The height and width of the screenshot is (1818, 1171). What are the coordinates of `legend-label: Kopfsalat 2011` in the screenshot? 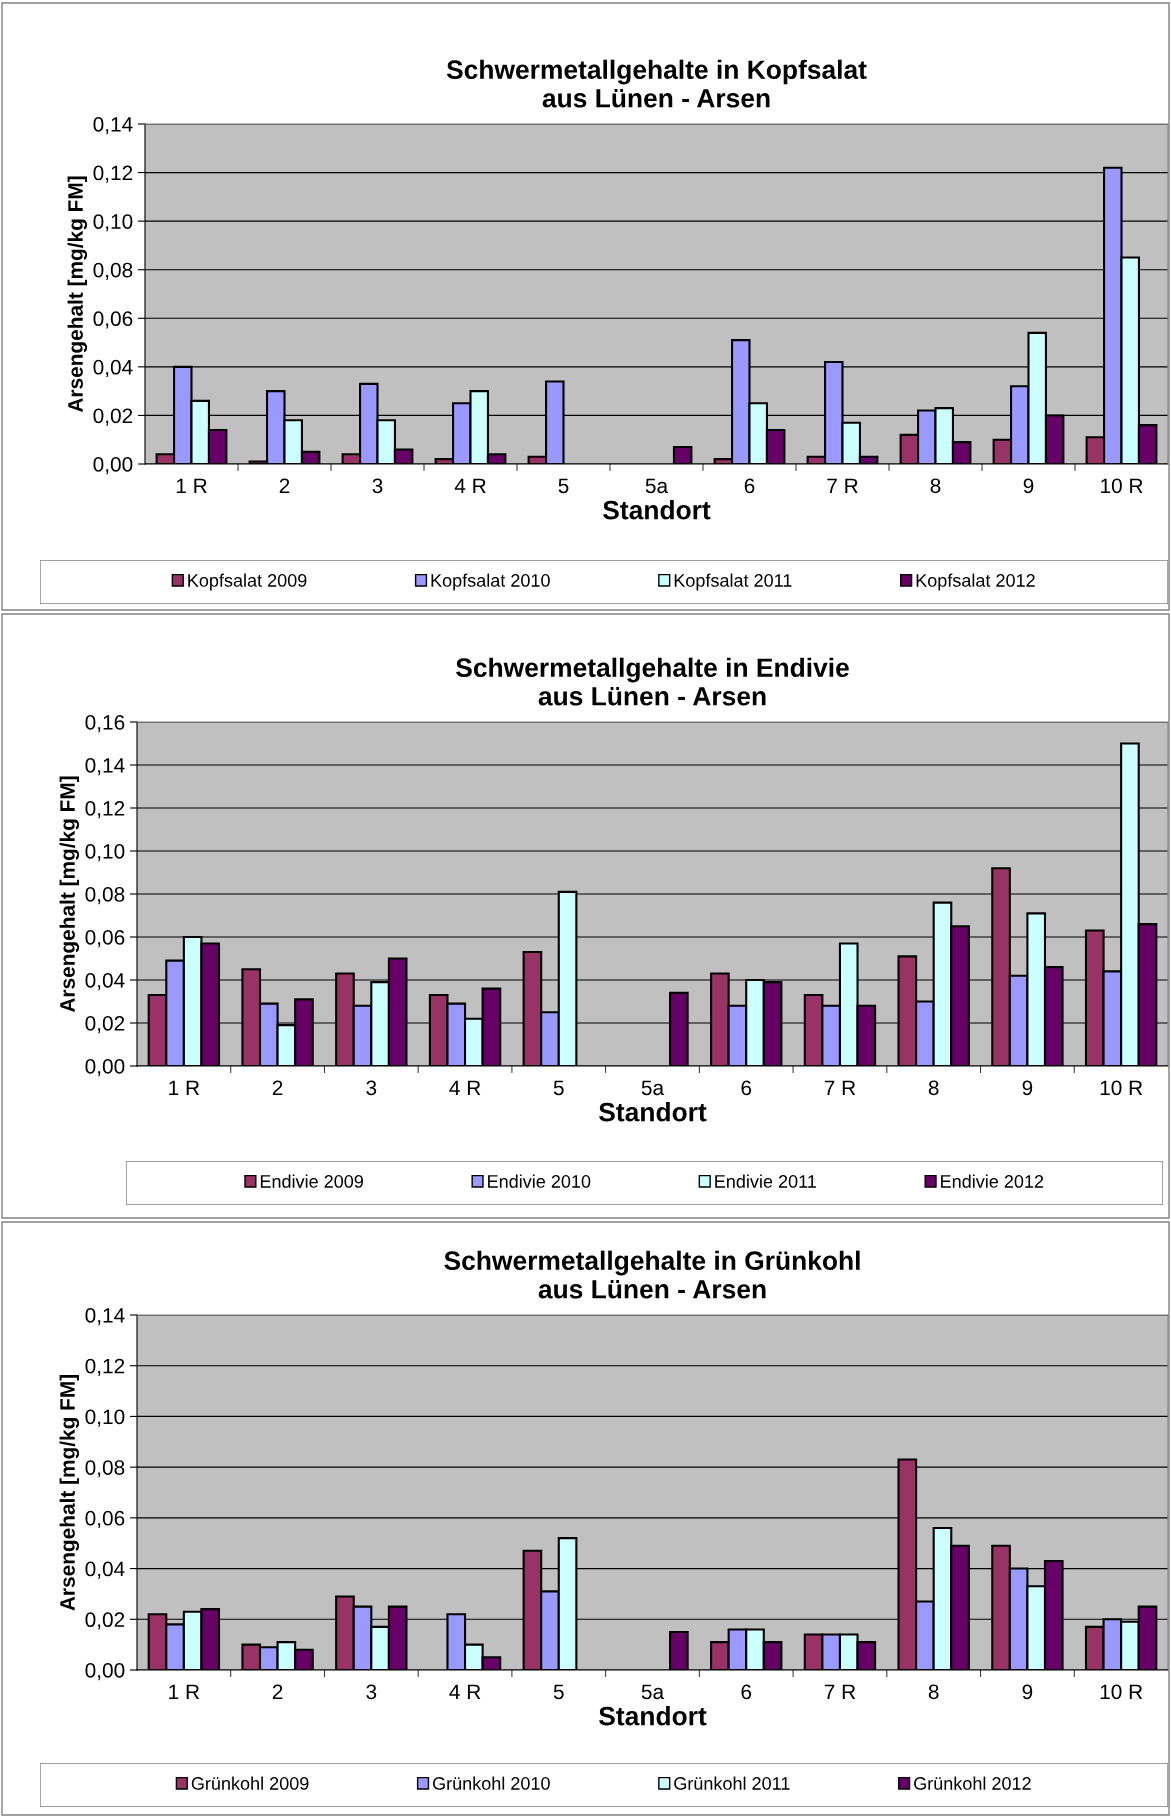 It's located at (733, 582).